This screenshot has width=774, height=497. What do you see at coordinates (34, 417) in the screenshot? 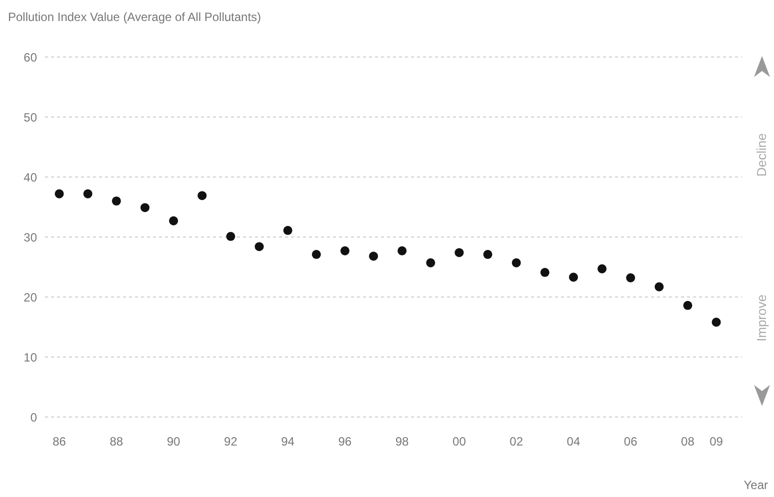
I see `y-tick-label: 0` at bounding box center [34, 417].